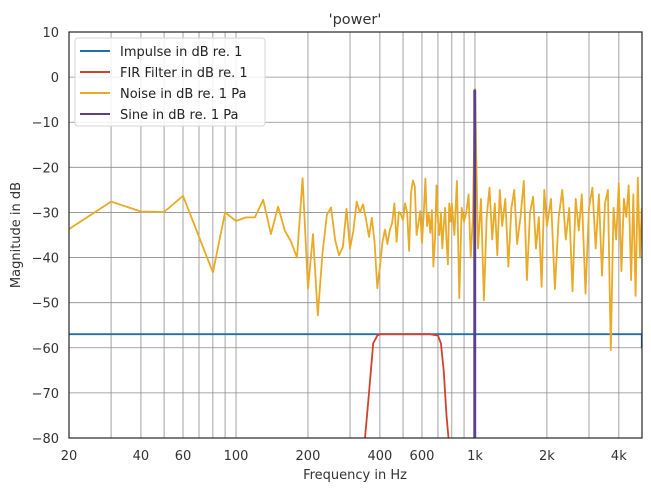  What do you see at coordinates (45, 349) in the screenshot?
I see `y-tick-label: −60` at bounding box center [45, 349].